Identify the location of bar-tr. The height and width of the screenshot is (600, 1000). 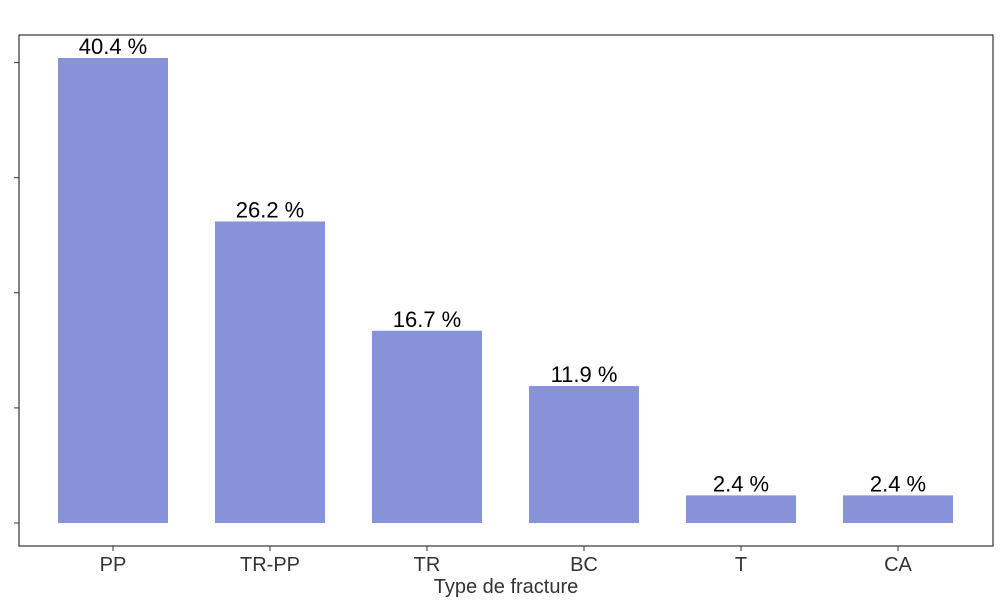
(427, 426).